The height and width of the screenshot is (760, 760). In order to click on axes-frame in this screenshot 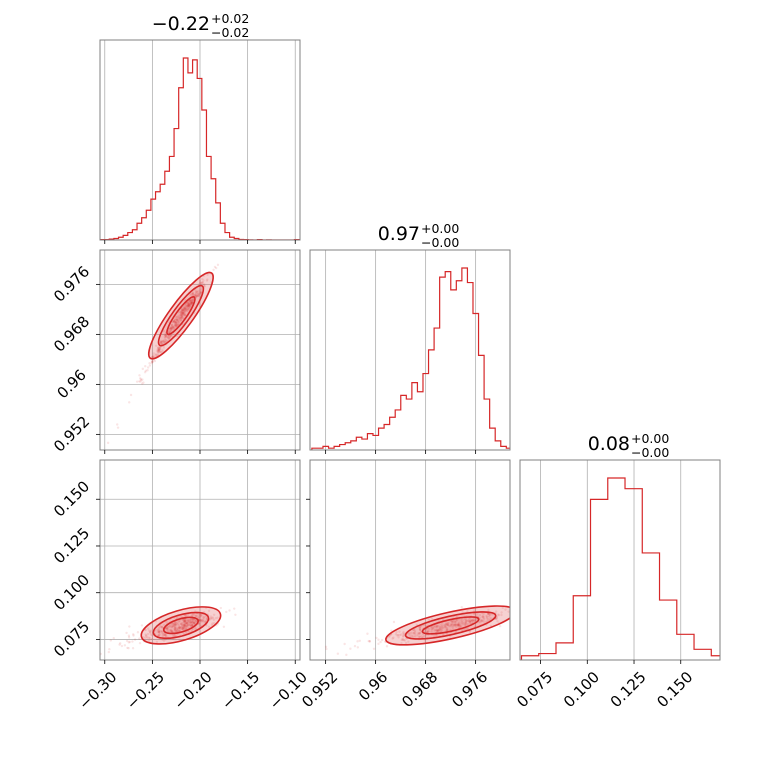, I will do `click(620, 560)`.